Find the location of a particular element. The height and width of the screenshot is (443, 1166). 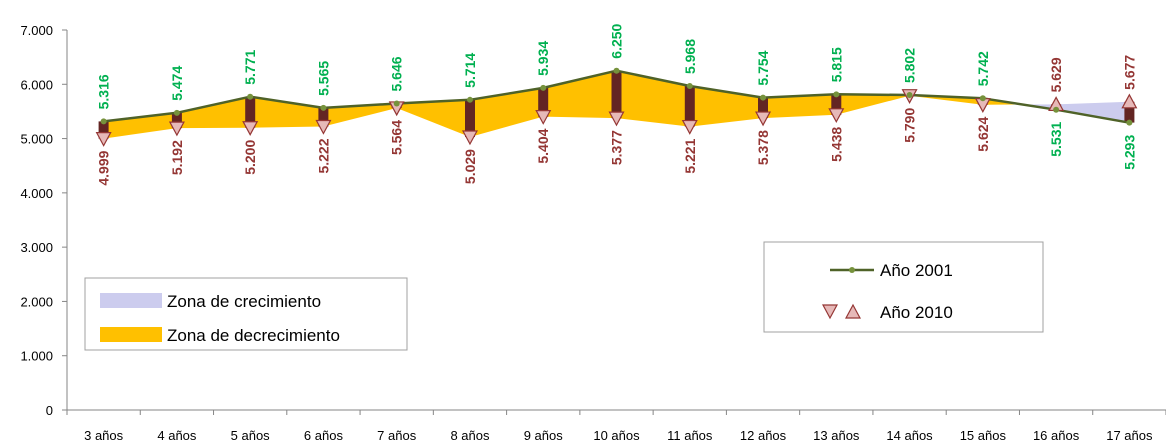

area-layer is located at coordinates (616, 104).